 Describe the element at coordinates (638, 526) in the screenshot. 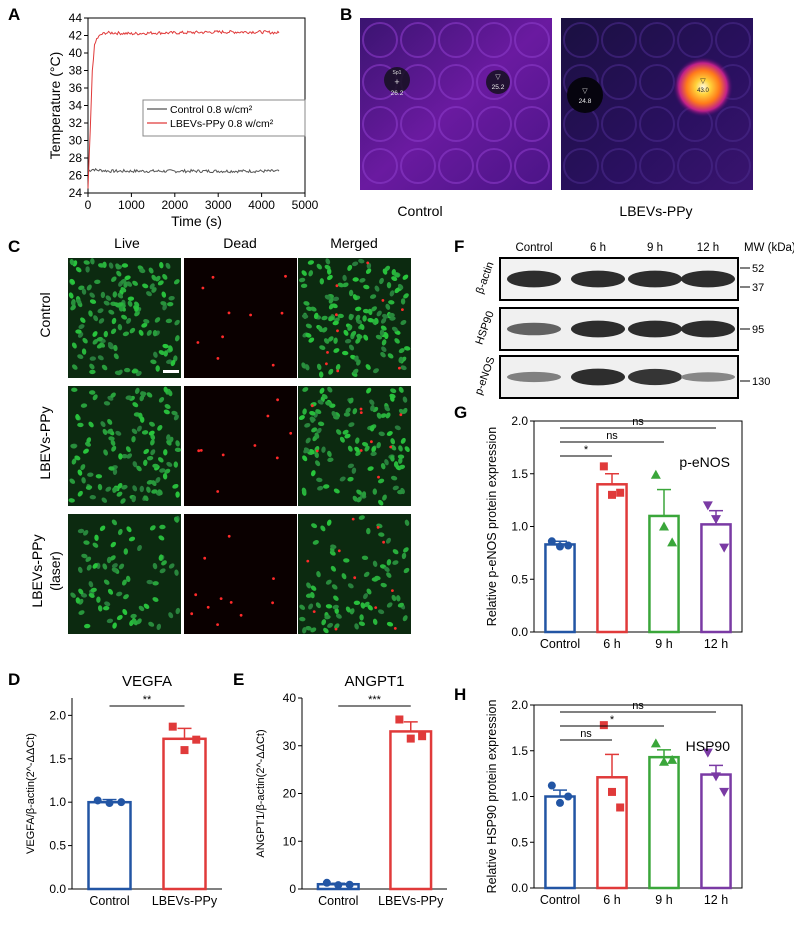

I see `plot-frame` at that location.